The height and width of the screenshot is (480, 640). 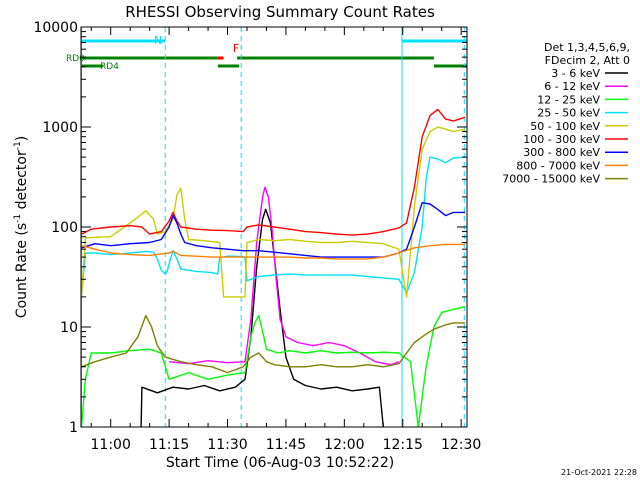 I want to click on legend-label-7: 800 - 7000 keV, so click(x=558, y=165).